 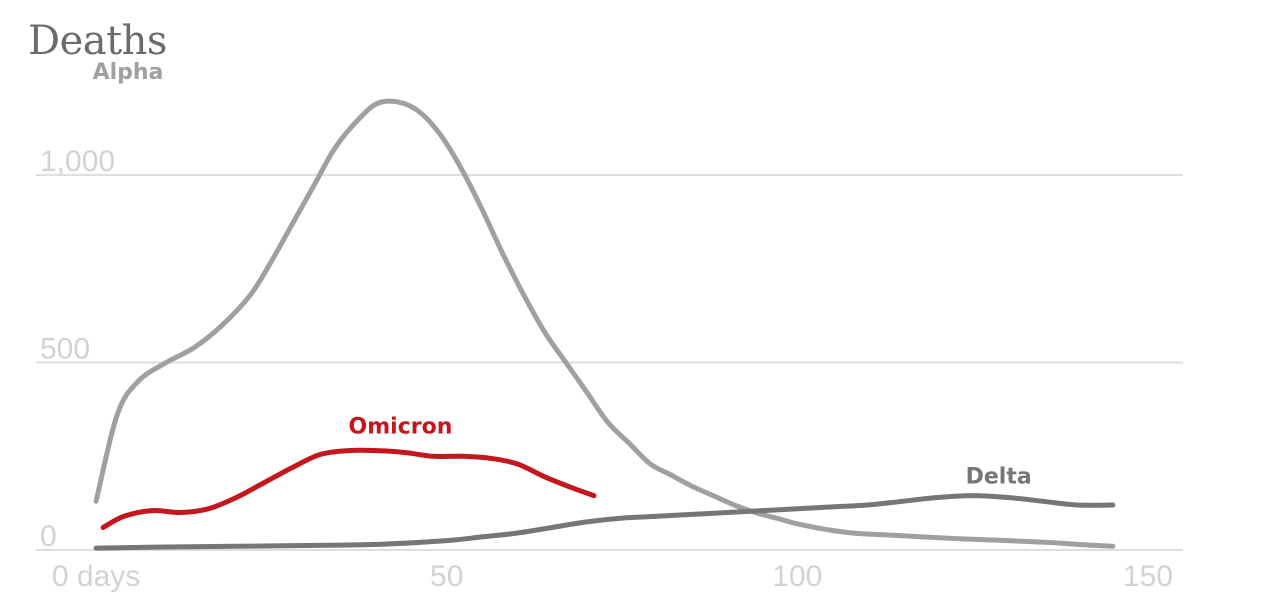 What do you see at coordinates (96, 576) in the screenshot?
I see `x-tick-label-0: 0 days` at bounding box center [96, 576].